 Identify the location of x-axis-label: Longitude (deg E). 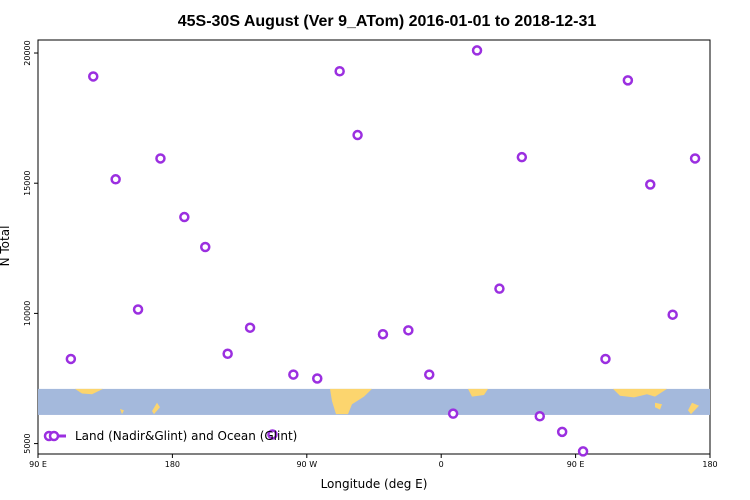
(374, 484).